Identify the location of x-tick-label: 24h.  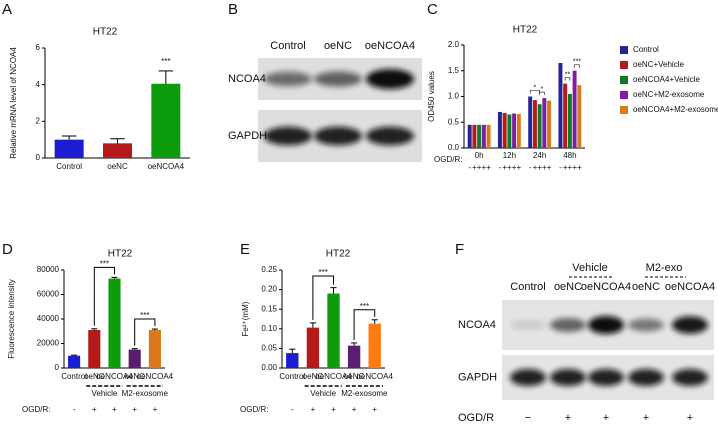
(539, 155).